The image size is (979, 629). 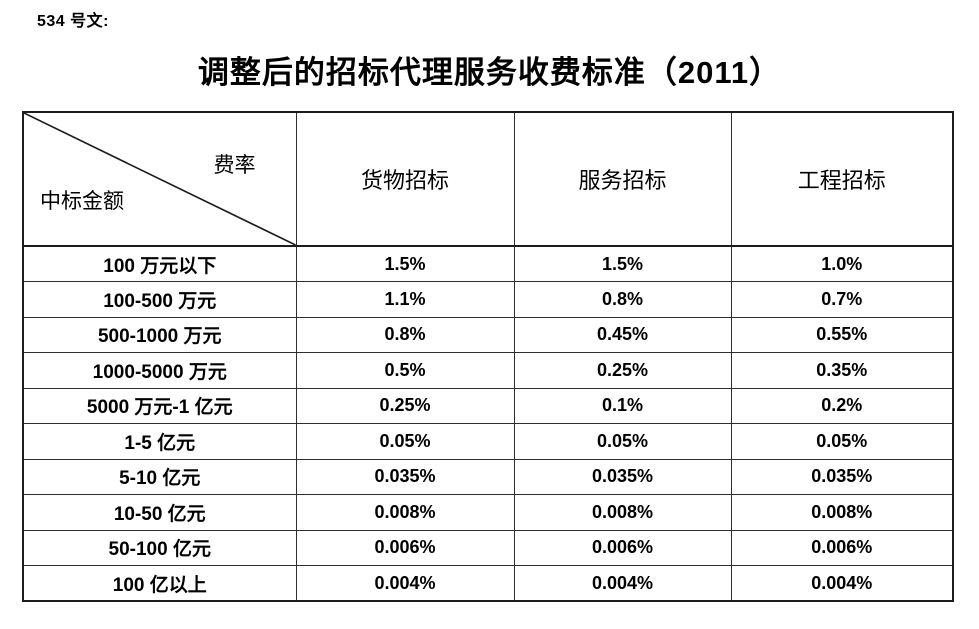 I want to click on diagonal-corner-cell: 费率 中标金额, so click(x=159, y=179).